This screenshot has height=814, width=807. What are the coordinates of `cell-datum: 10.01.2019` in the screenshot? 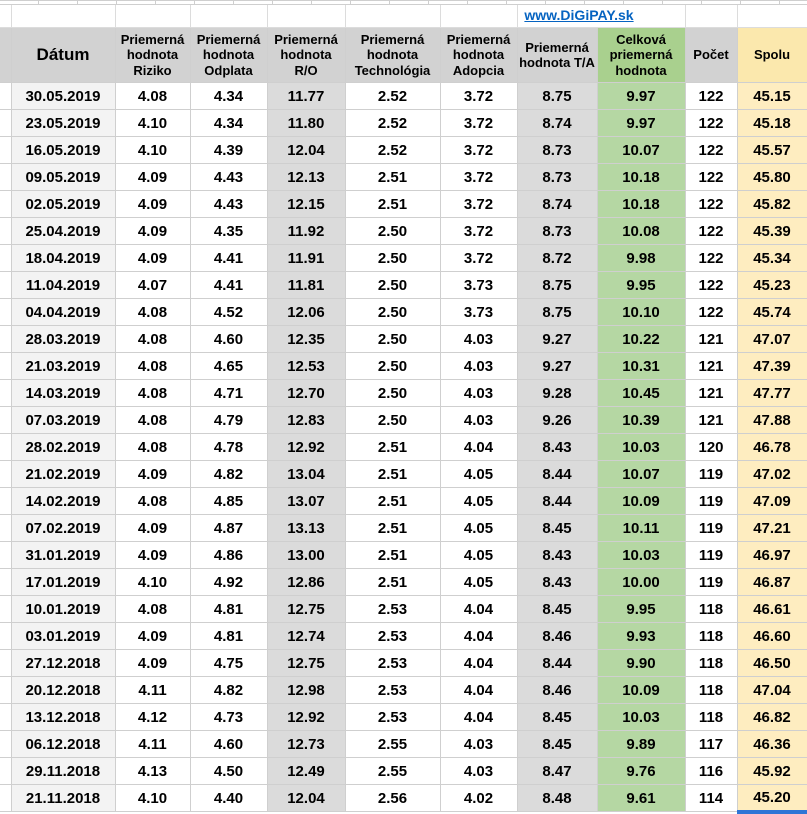 It's located at (63, 609).